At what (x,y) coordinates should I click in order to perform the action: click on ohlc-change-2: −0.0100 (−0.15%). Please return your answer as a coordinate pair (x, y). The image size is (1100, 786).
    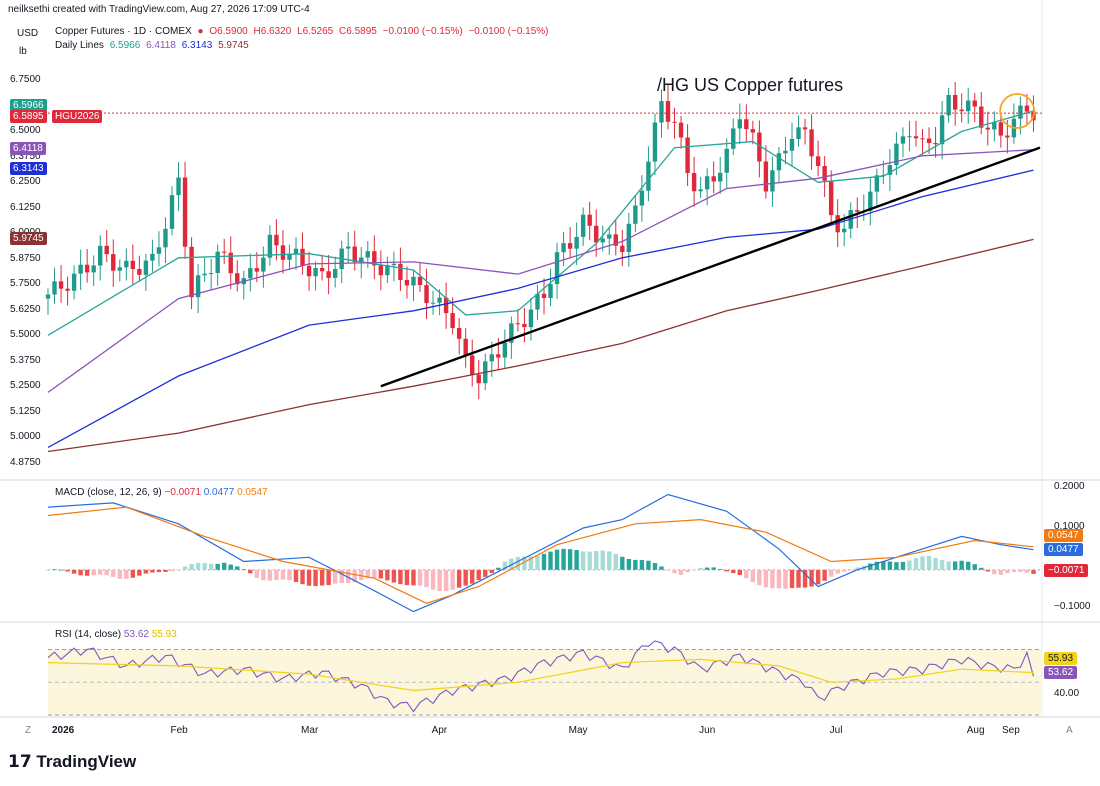
    Looking at the image, I should click on (508, 31).